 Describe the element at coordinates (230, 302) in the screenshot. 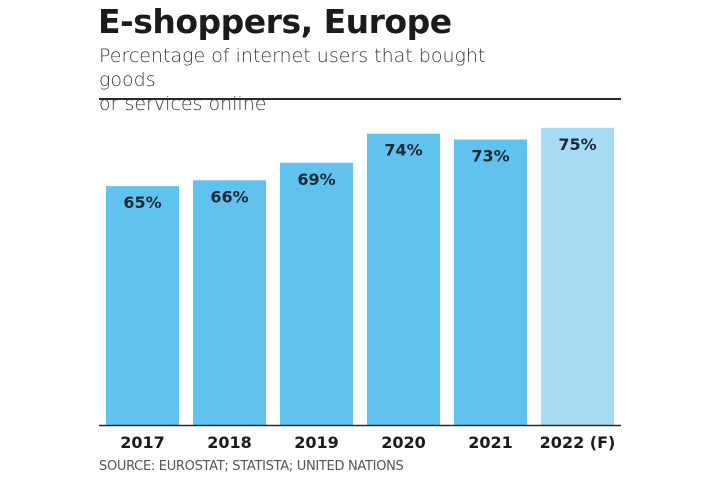

I see `bar-2018` at that location.